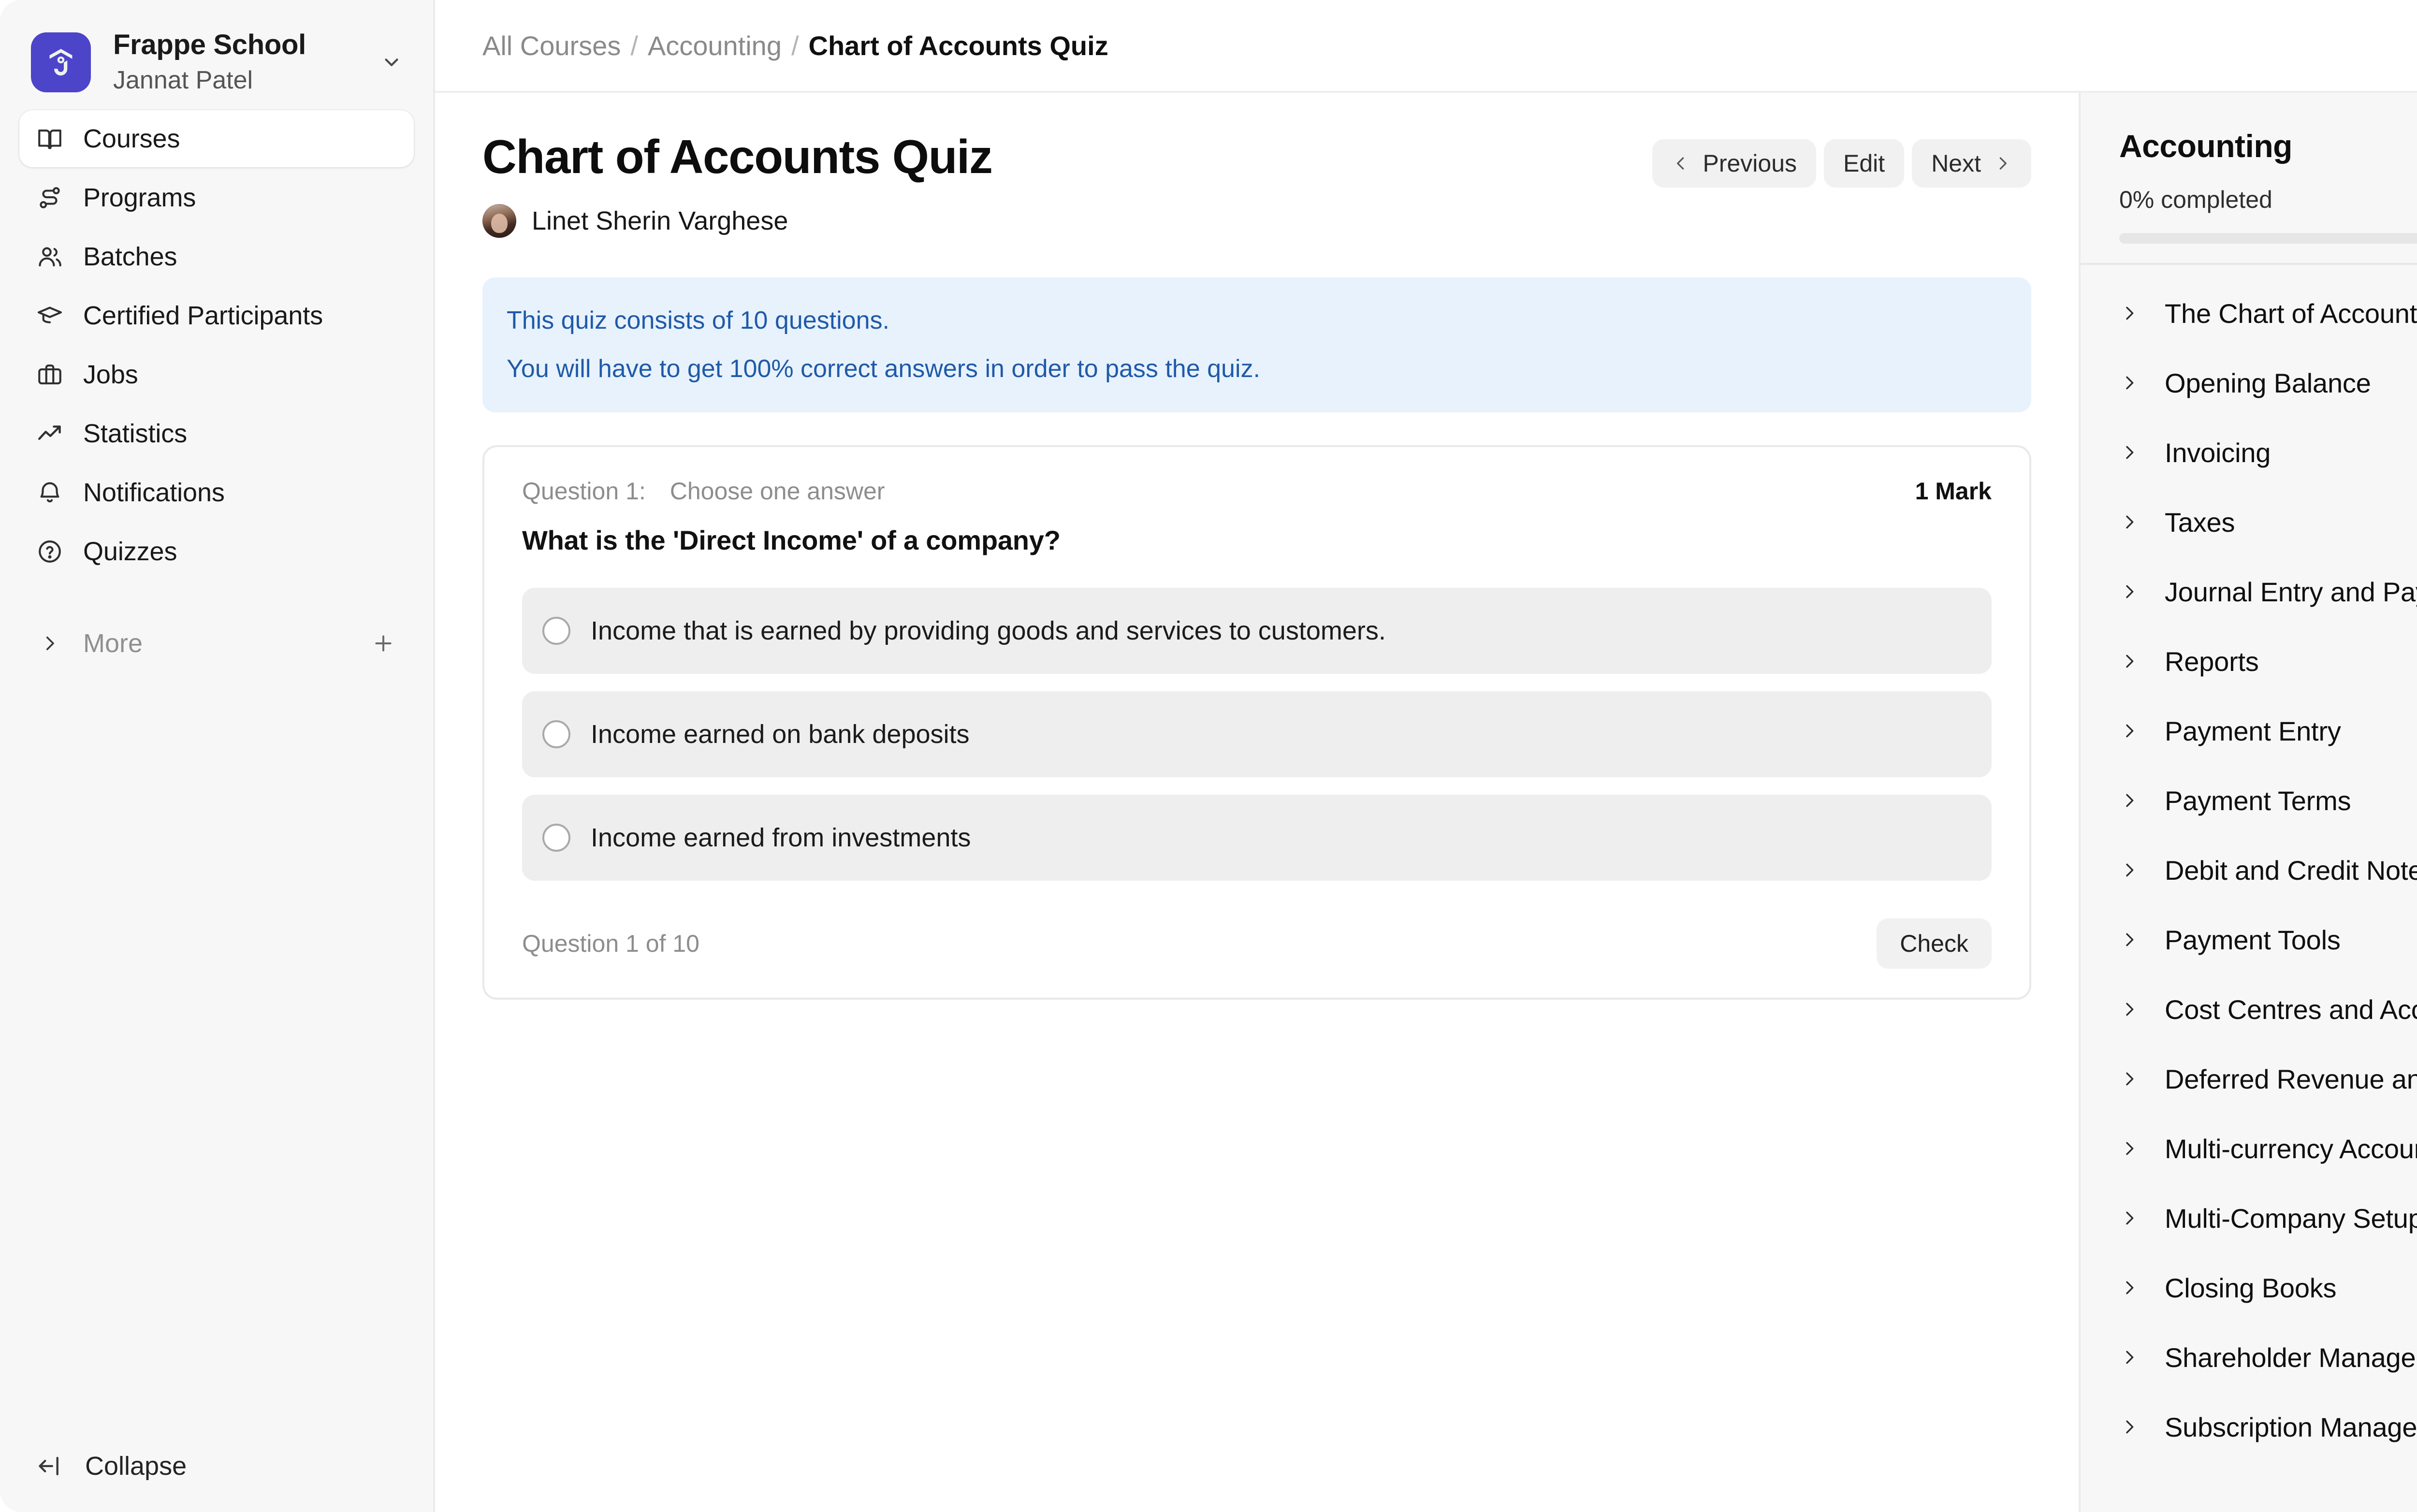  Describe the element at coordinates (499, 221) in the screenshot. I see `avatar` at that location.